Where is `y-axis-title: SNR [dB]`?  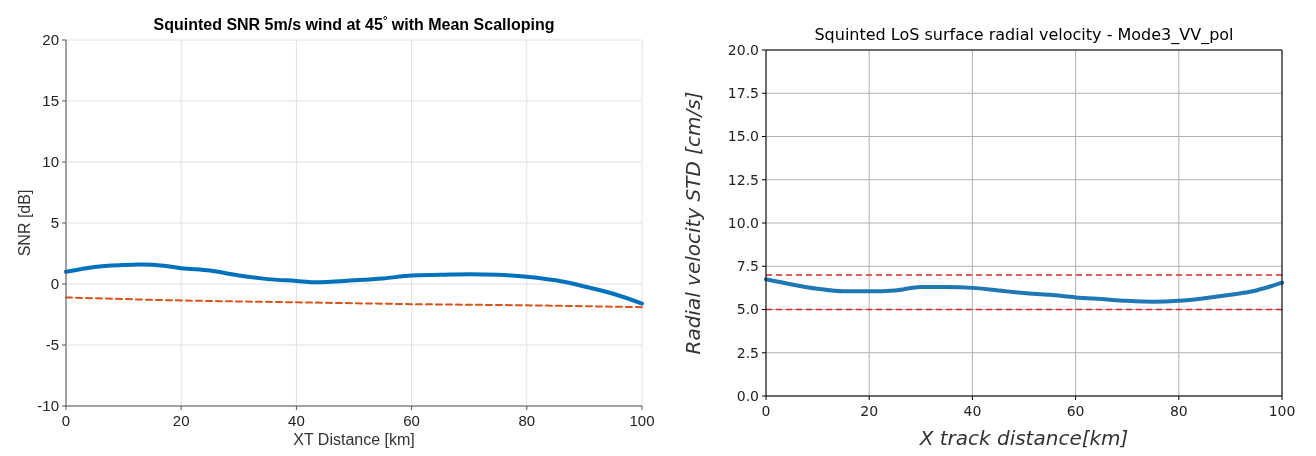
y-axis-title: SNR [dB] is located at coordinates (24, 223).